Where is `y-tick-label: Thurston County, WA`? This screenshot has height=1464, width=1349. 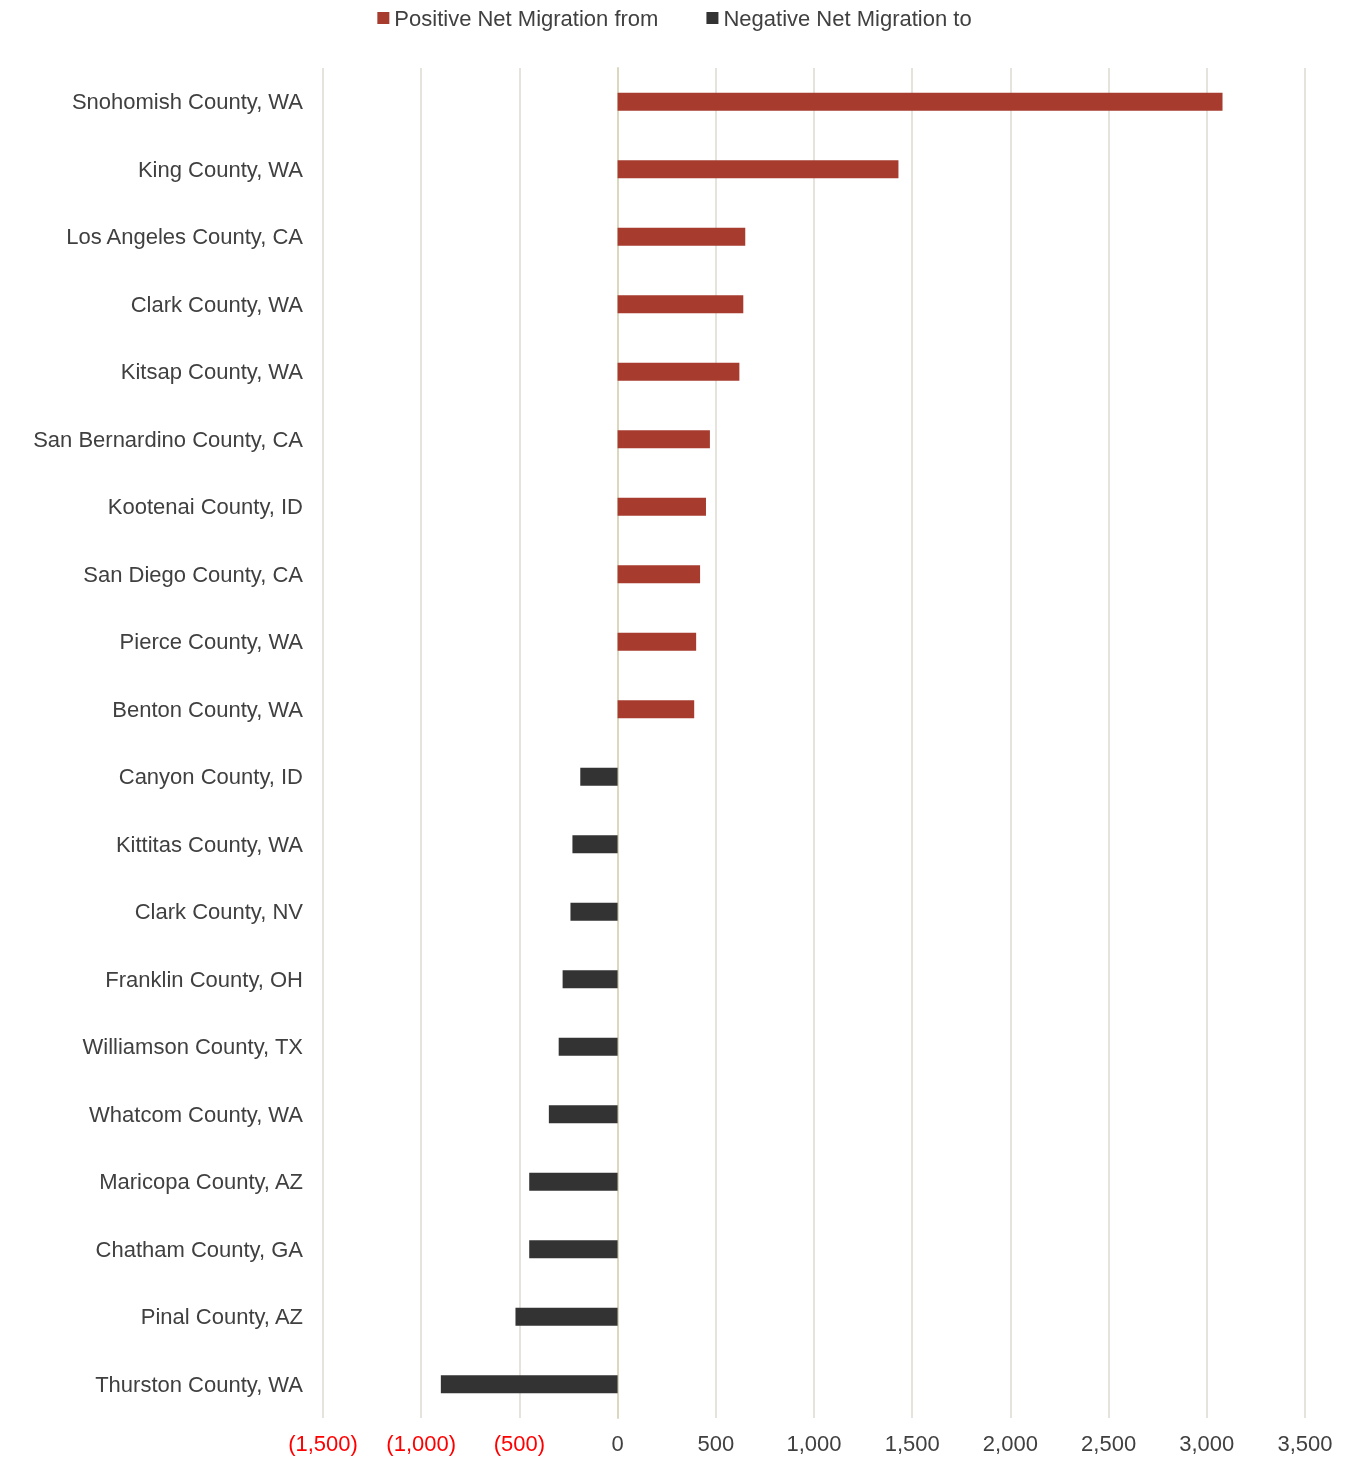
y-tick-label: Thurston County, WA is located at coordinates (199, 1384).